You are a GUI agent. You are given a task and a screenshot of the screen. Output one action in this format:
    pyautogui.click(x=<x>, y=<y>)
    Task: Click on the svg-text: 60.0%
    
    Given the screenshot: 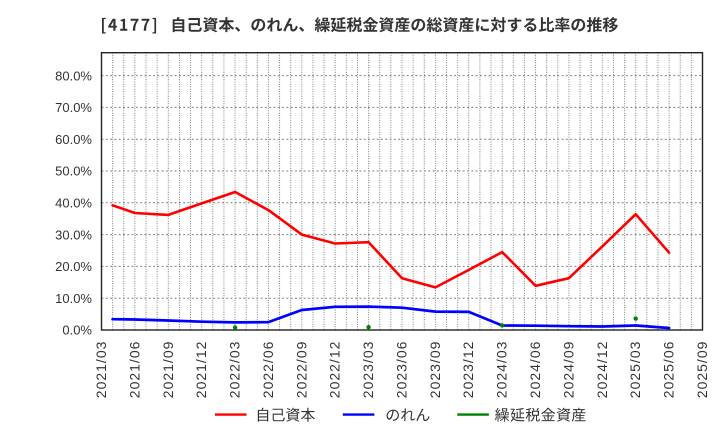 What is the action you would take?
    pyautogui.click(x=73, y=139)
    